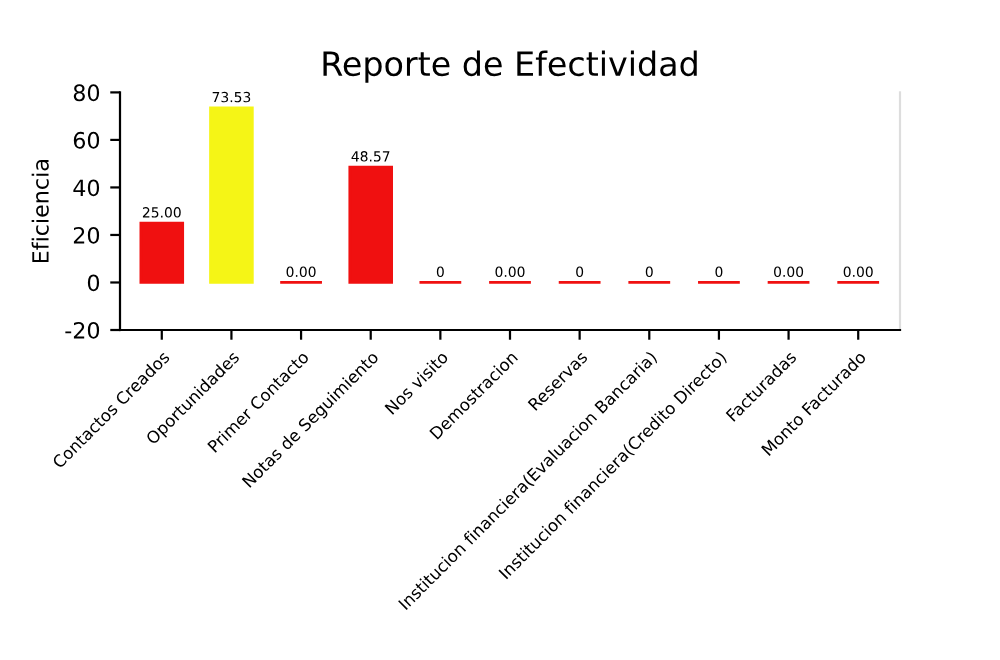 The width and height of the screenshot is (1000, 660). Describe the element at coordinates (510, 66) in the screenshot. I see `chart-title: Reporte de Efectividad` at that location.